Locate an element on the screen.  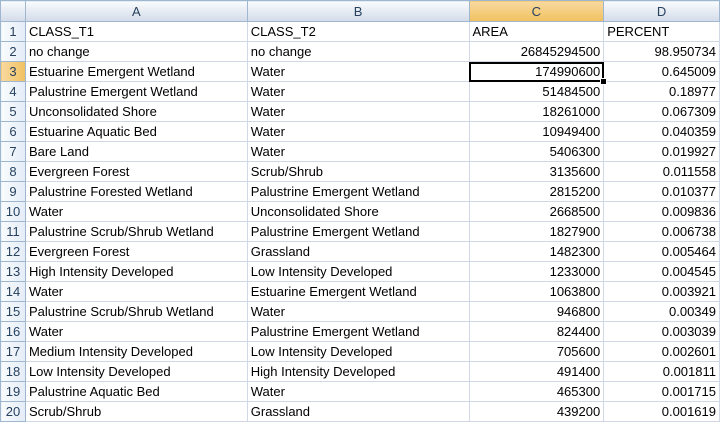
row-header: 8 is located at coordinates (13, 171).